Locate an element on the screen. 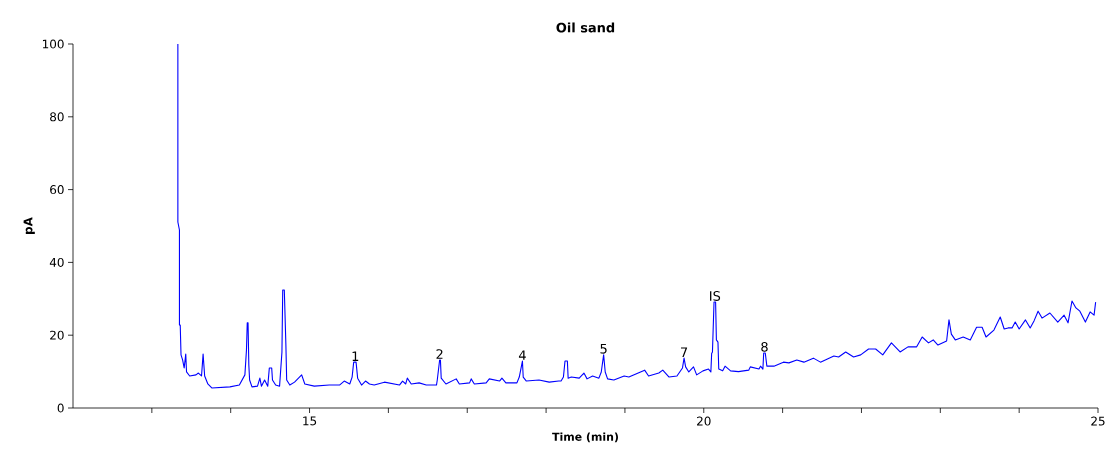 The height and width of the screenshot is (461, 1114). x-tick-label: 25 is located at coordinates (1098, 421).